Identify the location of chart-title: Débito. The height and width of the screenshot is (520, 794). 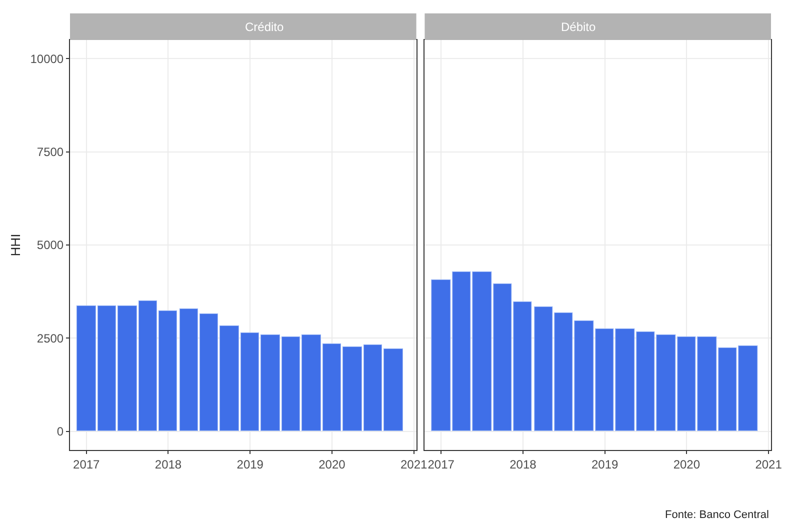
(578, 27).